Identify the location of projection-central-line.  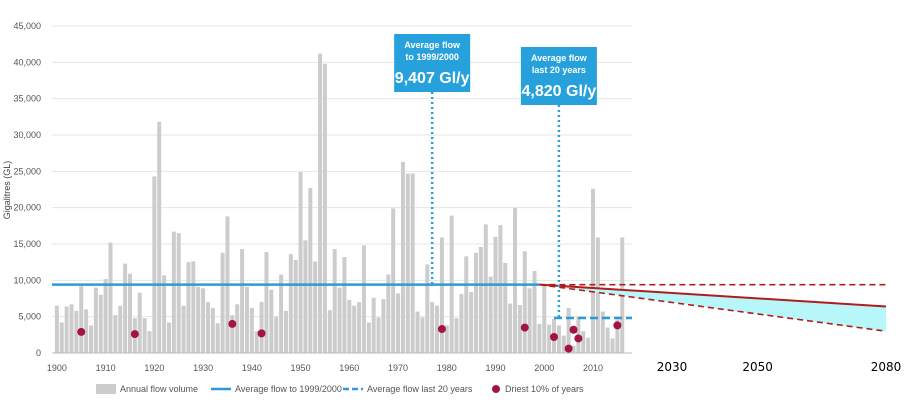
(713, 295).